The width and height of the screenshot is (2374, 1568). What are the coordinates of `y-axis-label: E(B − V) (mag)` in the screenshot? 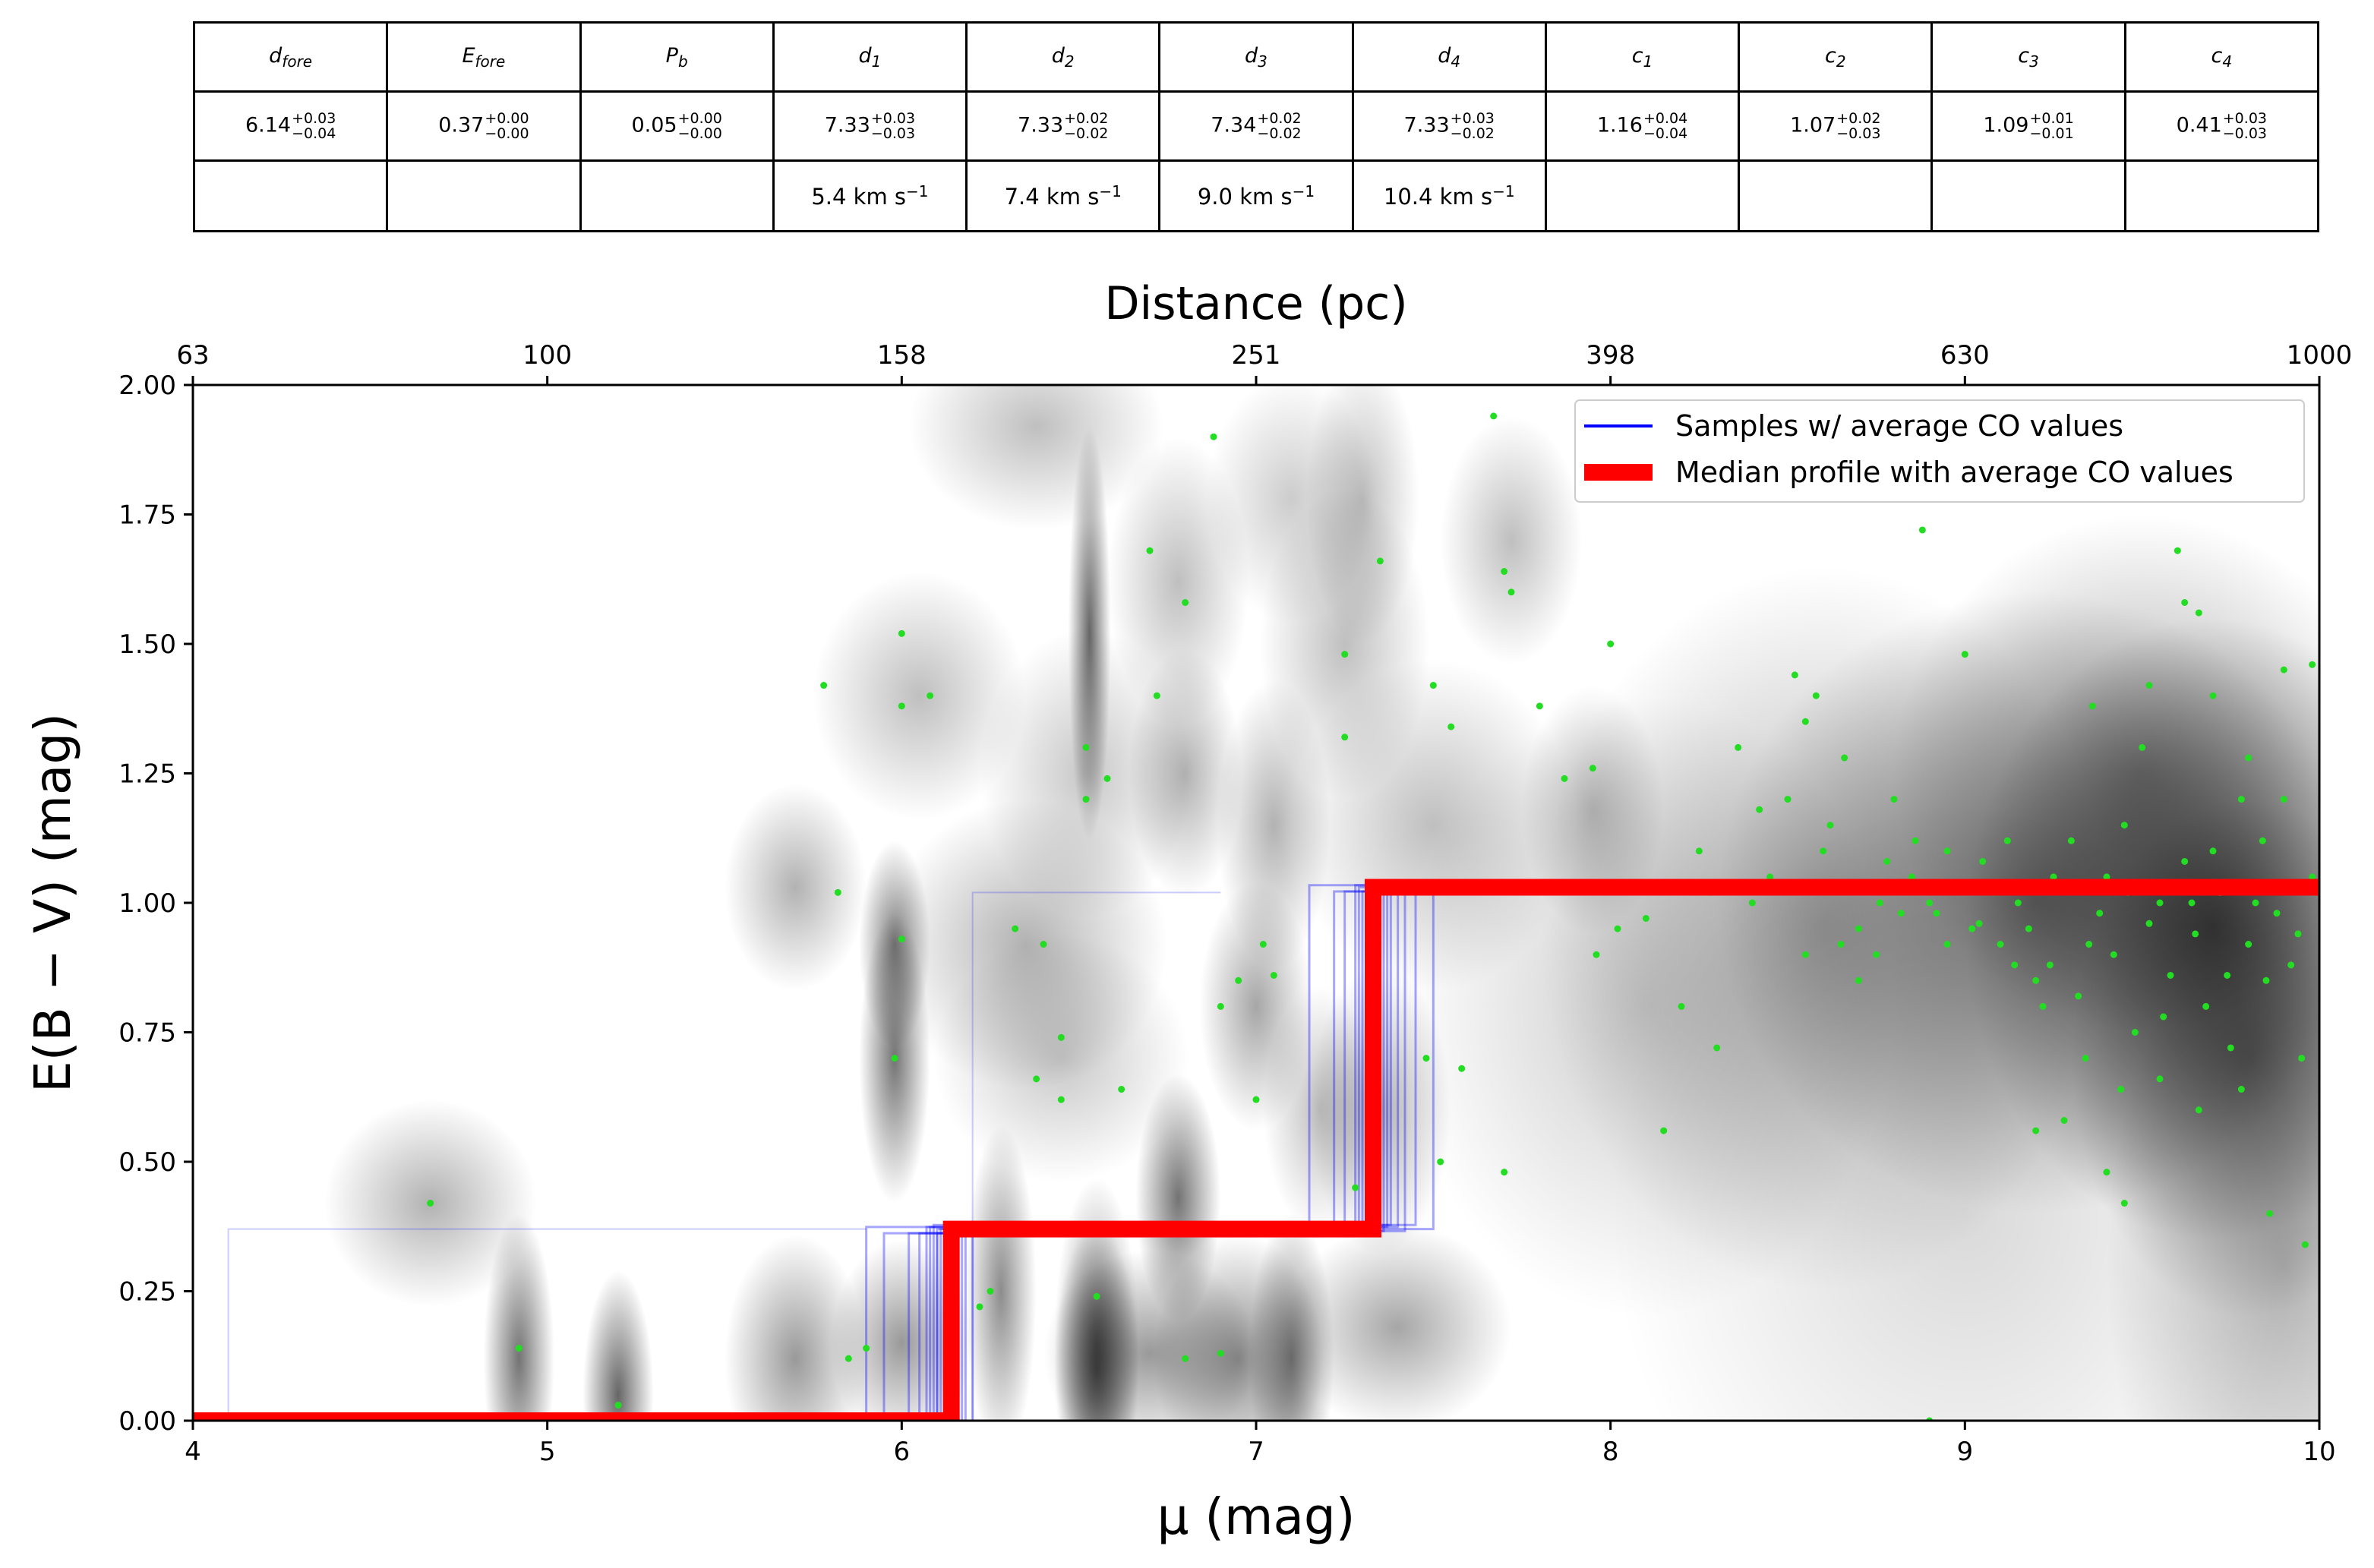 It's located at (53, 903).